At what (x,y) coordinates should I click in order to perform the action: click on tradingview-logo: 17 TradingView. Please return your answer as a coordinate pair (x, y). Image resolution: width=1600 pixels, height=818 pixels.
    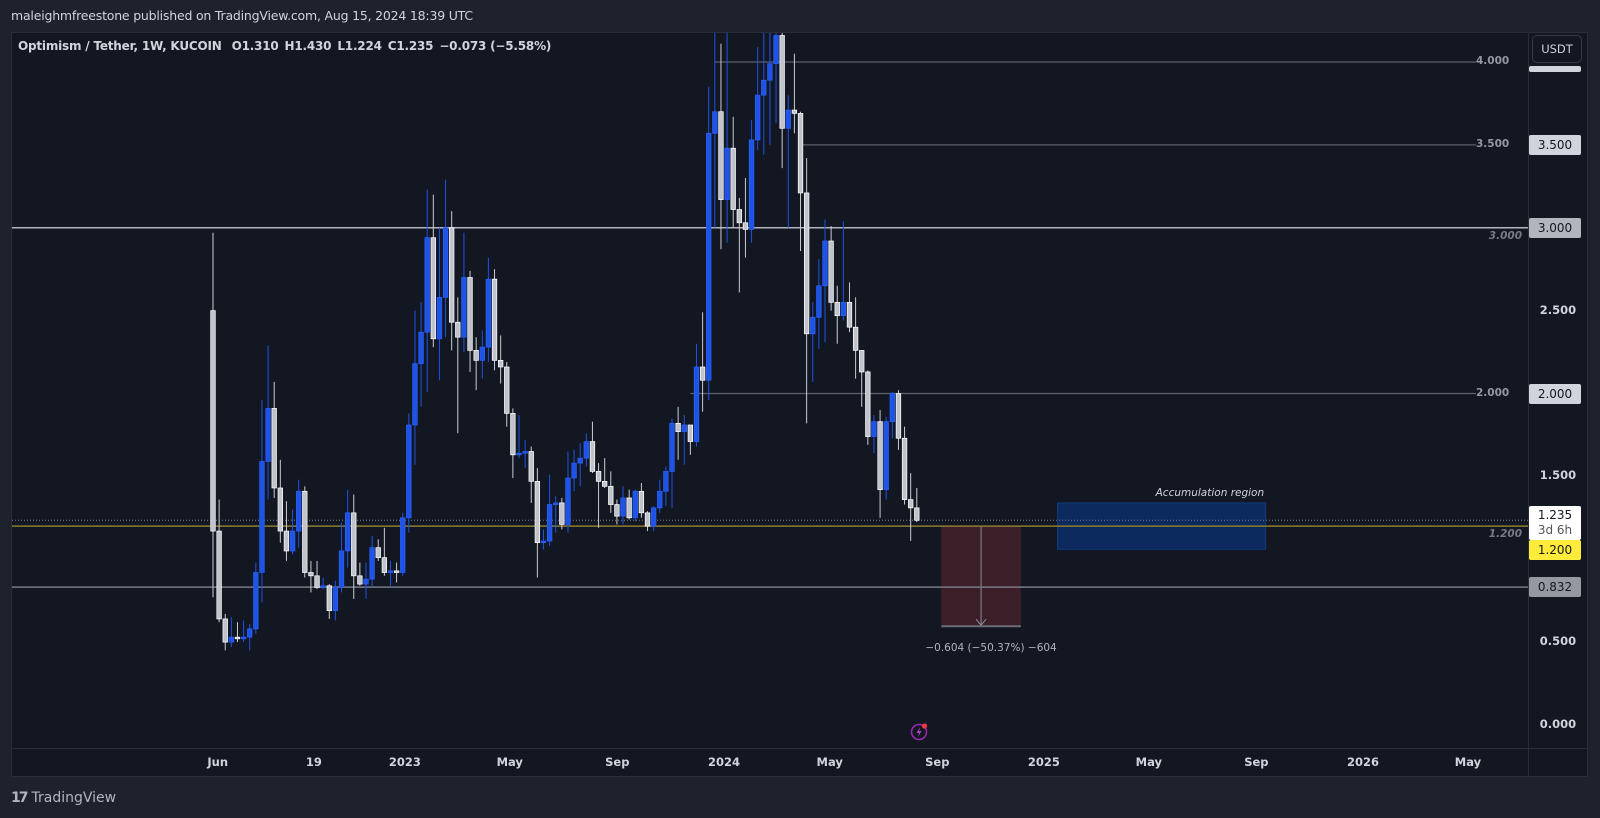
    Looking at the image, I should click on (63, 798).